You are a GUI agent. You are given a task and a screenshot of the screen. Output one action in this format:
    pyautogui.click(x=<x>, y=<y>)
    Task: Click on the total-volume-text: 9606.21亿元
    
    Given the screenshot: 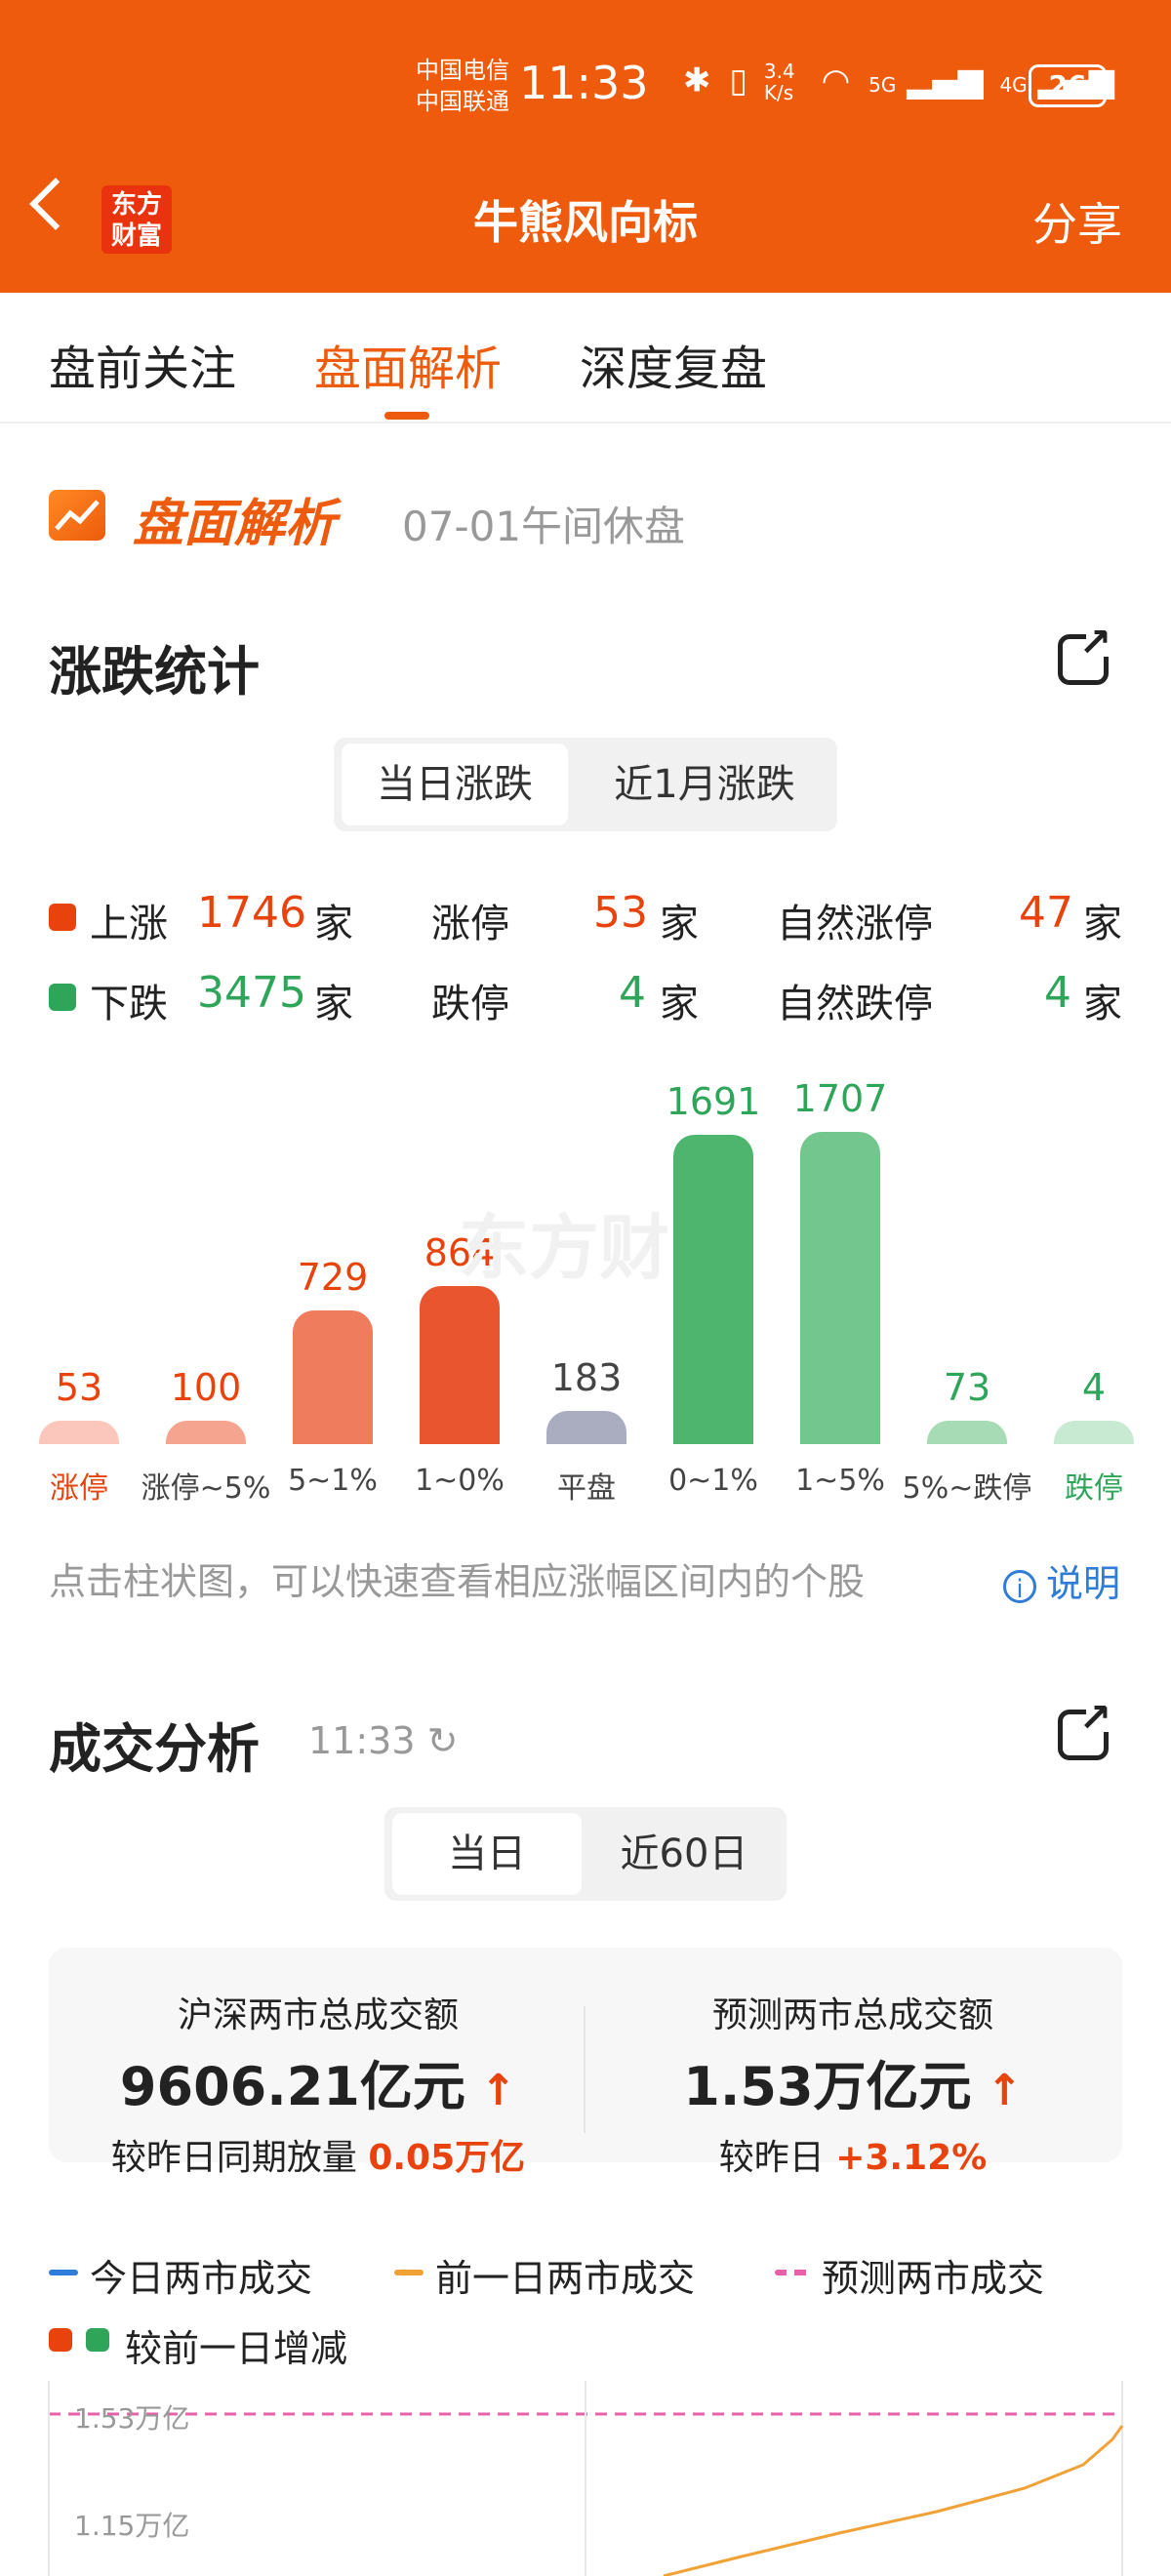 What is the action you would take?
    pyautogui.click(x=292, y=2086)
    